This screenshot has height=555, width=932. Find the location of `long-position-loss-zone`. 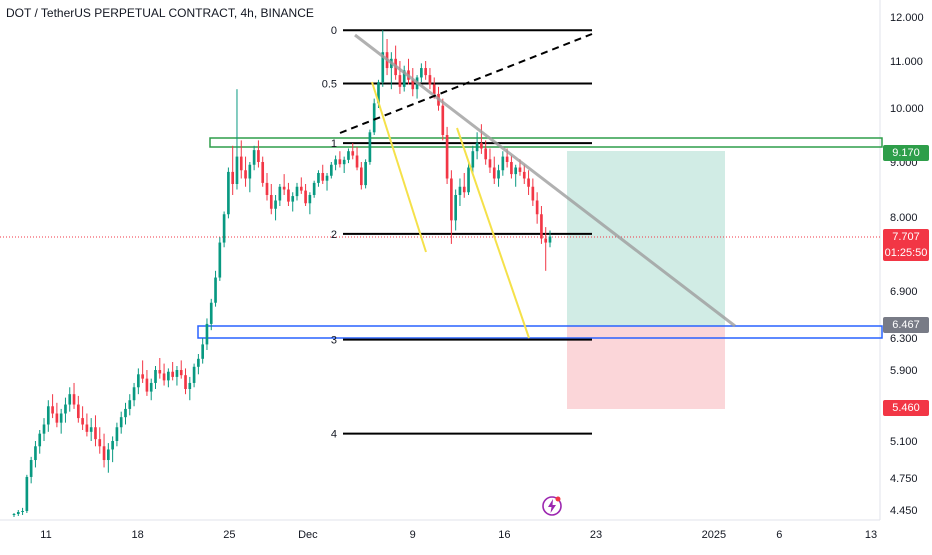

long-position-loss-zone is located at coordinates (646, 367).